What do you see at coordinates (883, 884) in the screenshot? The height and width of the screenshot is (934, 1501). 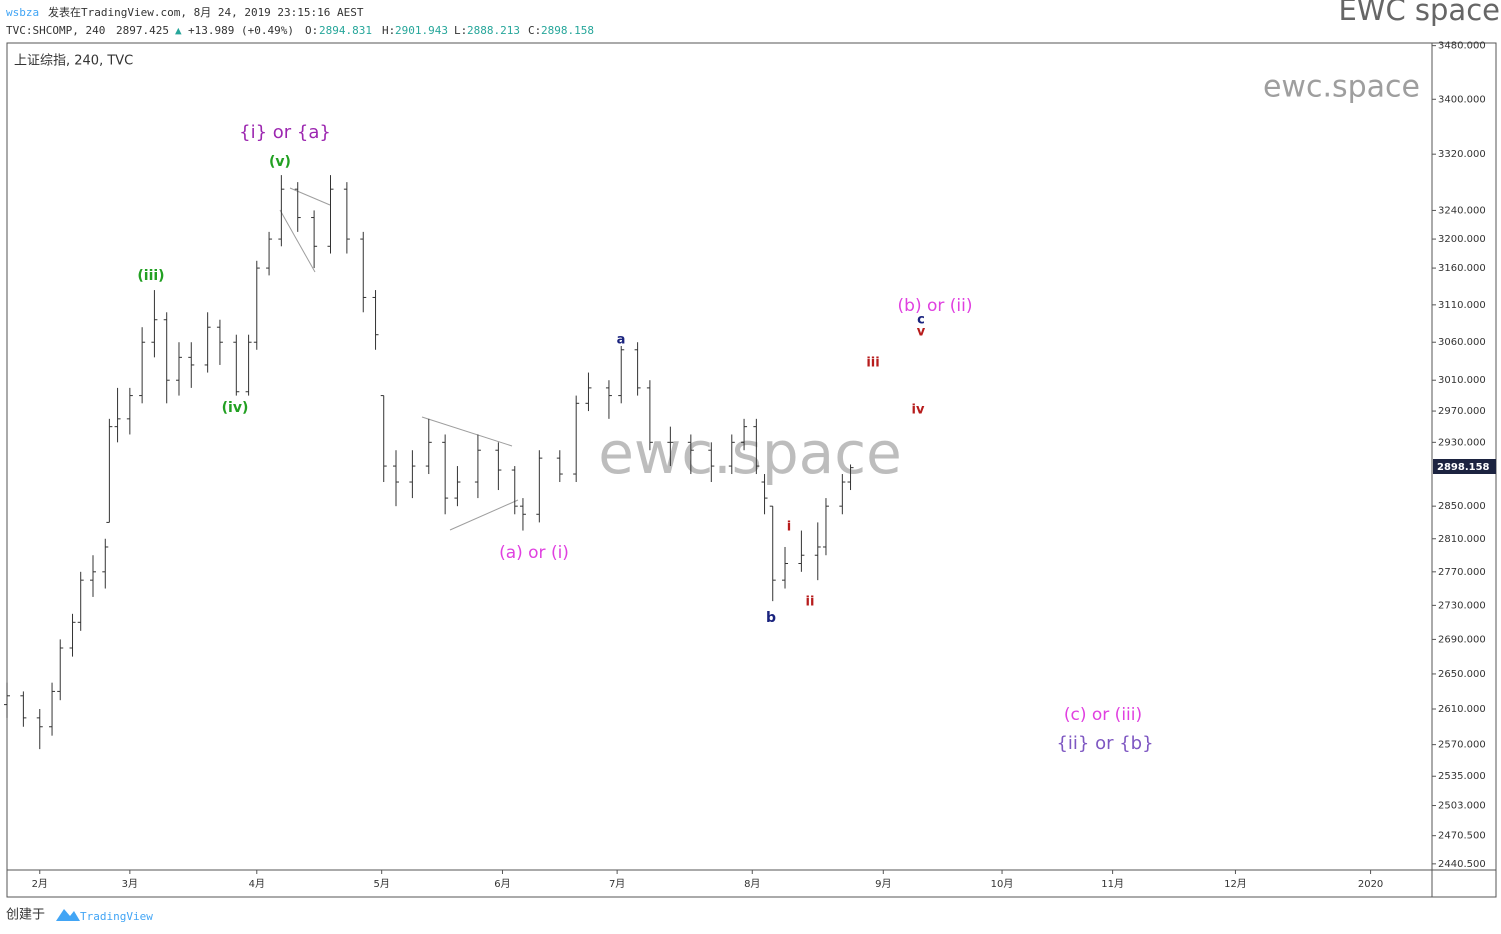 I see `x-tick-label: 9月` at bounding box center [883, 884].